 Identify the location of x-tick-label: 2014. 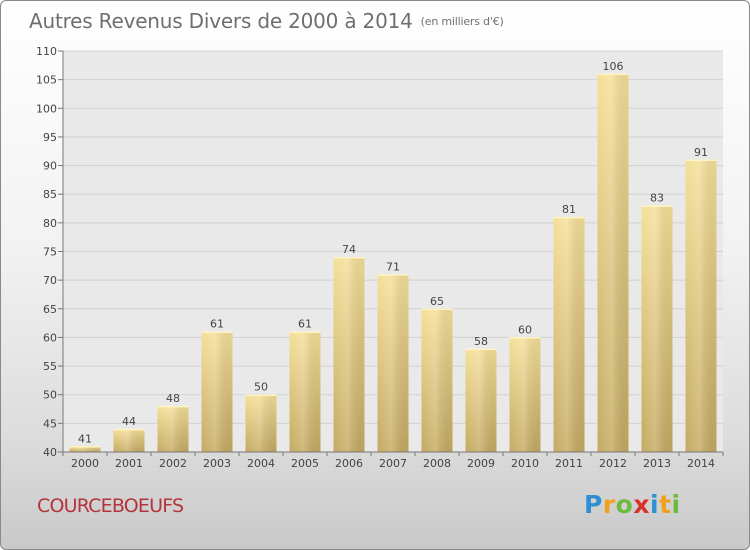
(701, 463).